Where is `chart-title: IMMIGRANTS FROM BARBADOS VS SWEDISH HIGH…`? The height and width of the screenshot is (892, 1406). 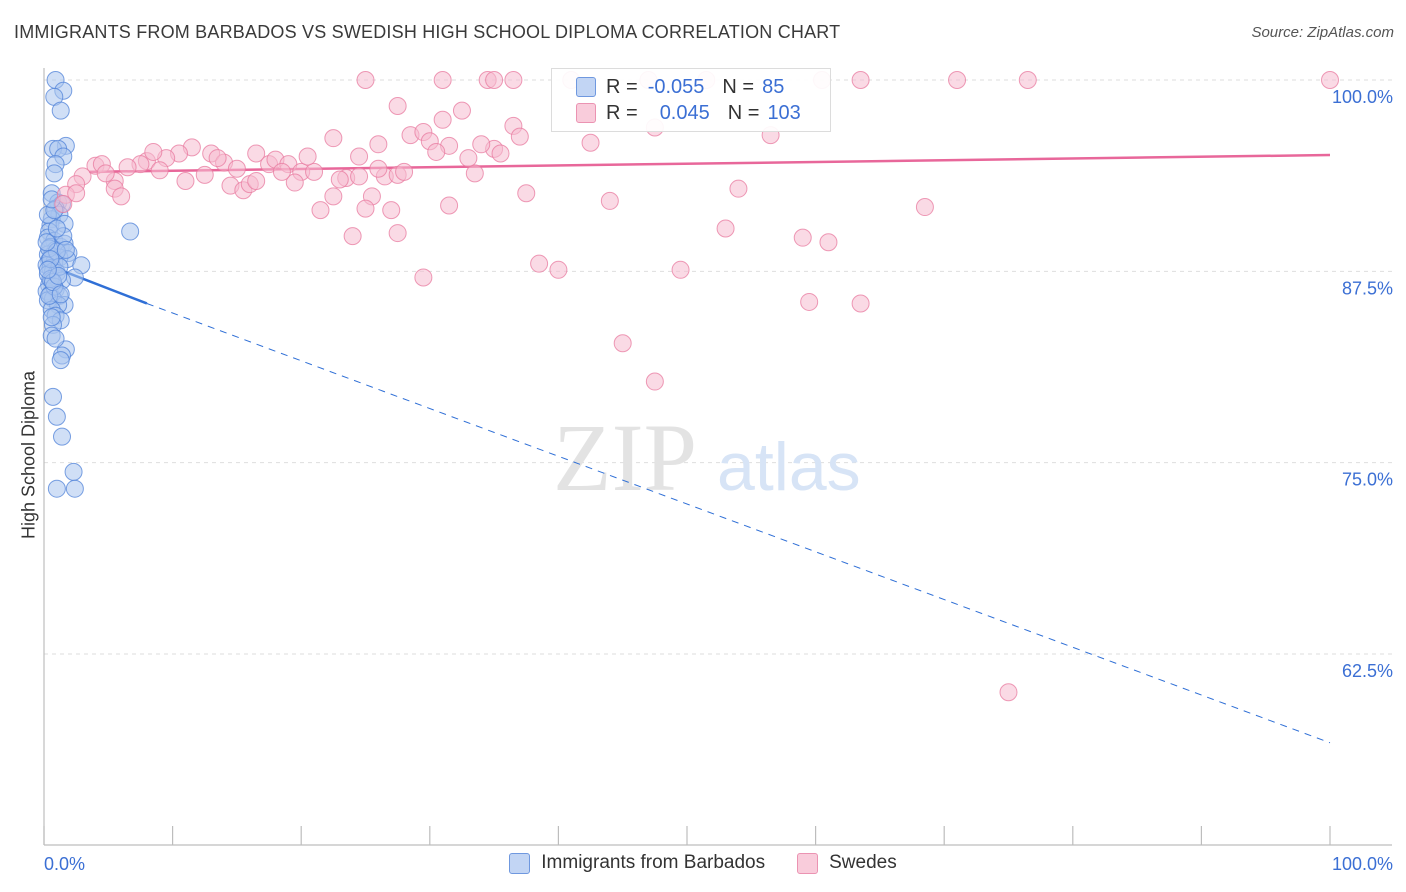
chart-title: IMMIGRANTS FROM BARBADOS VS SWEDISH HIGH… is located at coordinates (427, 32).